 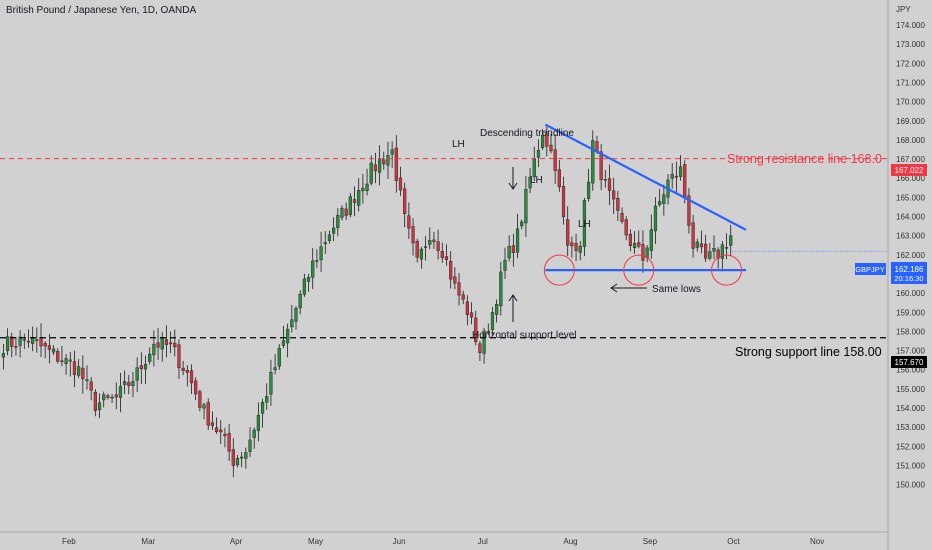 What do you see at coordinates (910, 427) in the screenshot?
I see `price-tick: 153.000` at bounding box center [910, 427].